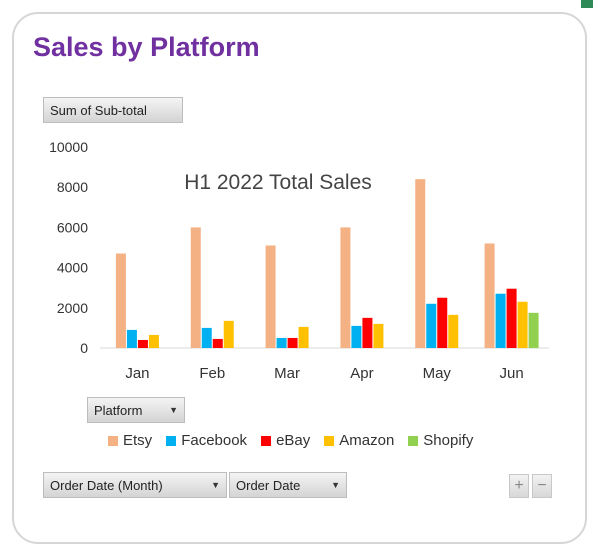  What do you see at coordinates (345, 287) in the screenshot?
I see `bar-etsy-apr` at bounding box center [345, 287].